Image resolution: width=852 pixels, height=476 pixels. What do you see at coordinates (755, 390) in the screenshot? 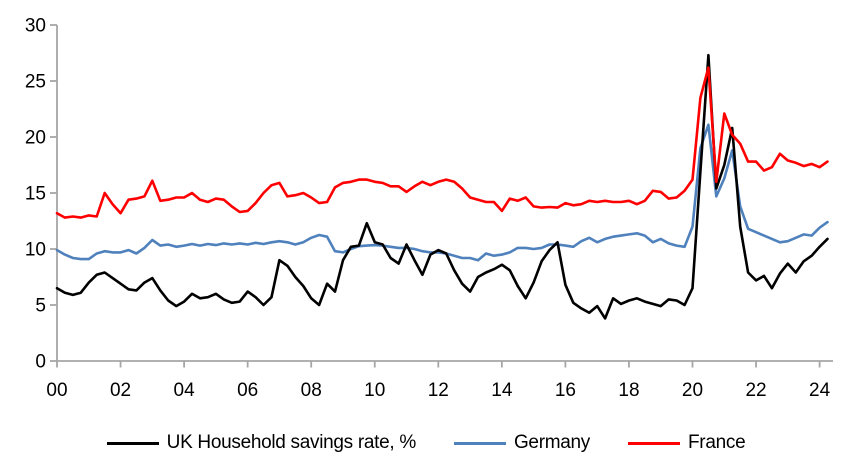
I see `x-axis-tick-label: 22` at bounding box center [755, 390].